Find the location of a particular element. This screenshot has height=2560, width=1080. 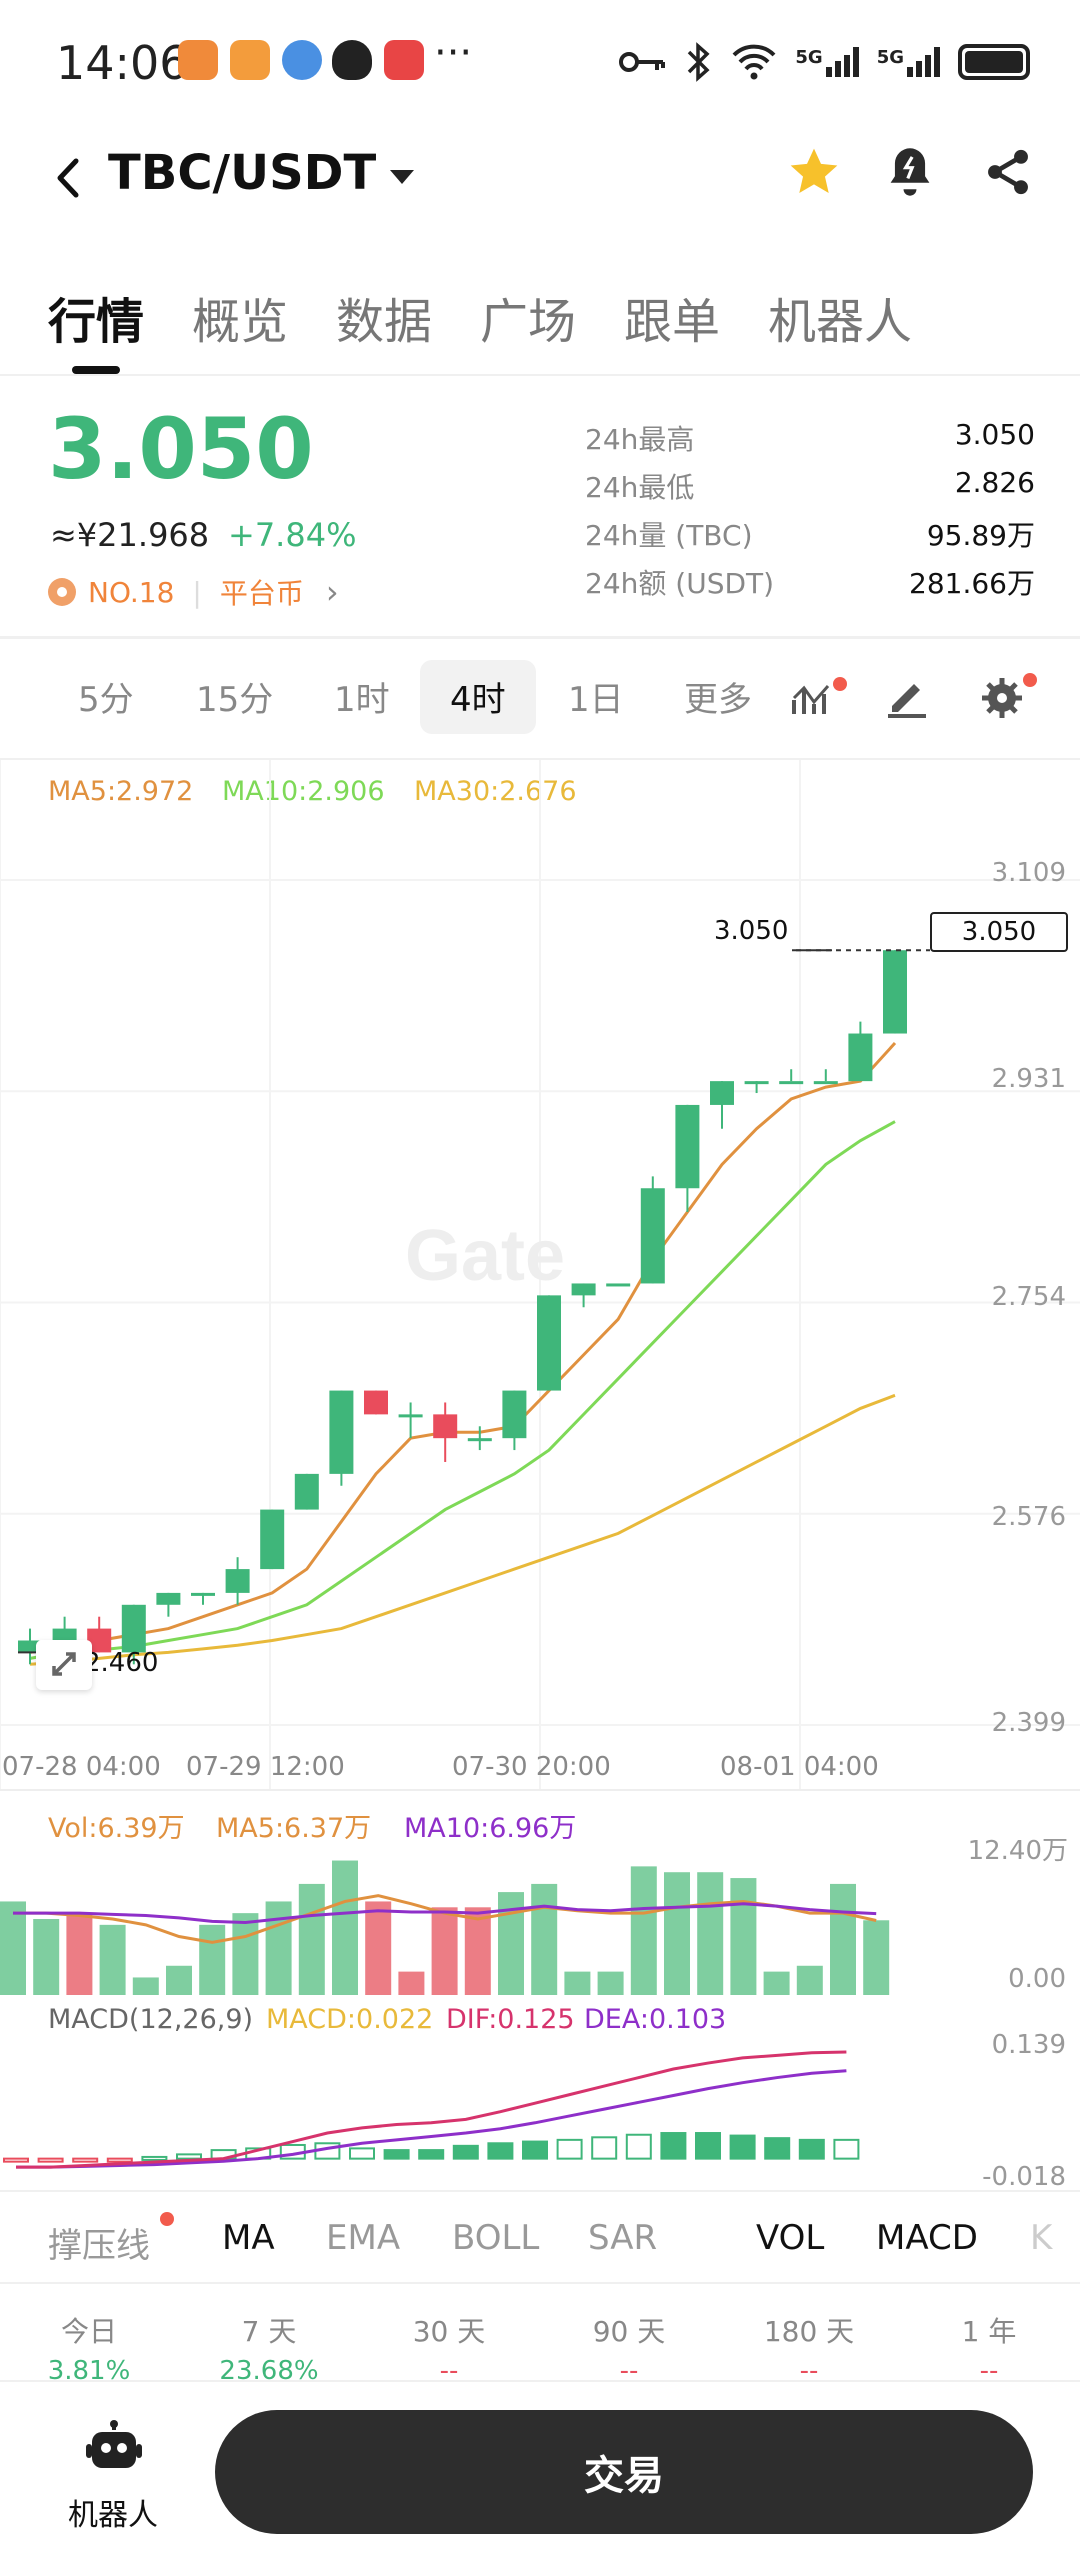

robot-label: 机器人 is located at coordinates (113, 2515).